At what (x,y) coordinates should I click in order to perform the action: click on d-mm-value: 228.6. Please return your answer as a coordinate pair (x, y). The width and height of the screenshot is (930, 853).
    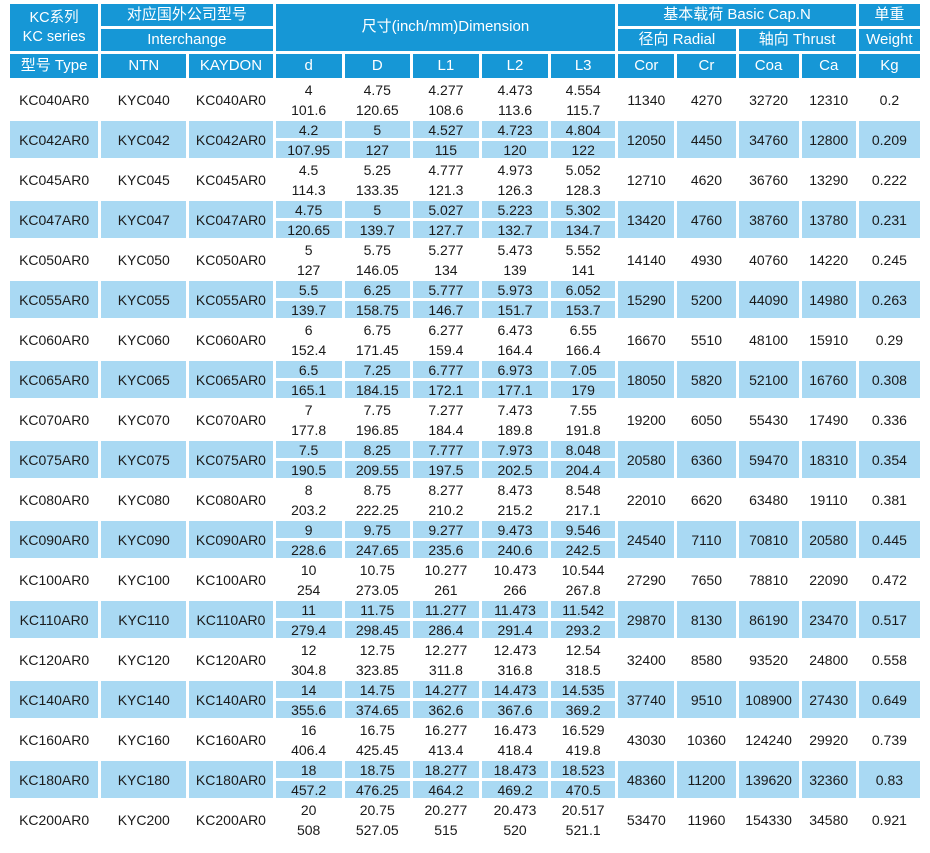
    Looking at the image, I should click on (309, 549).